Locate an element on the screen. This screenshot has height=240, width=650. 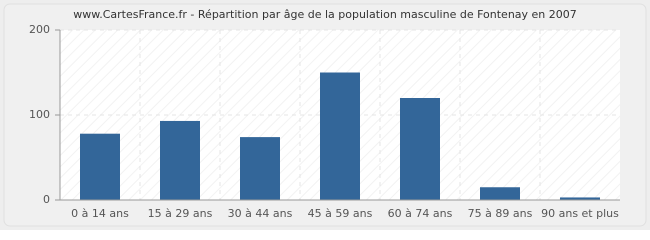
x-tick-label: 15 à 29 ans is located at coordinates (180, 213).